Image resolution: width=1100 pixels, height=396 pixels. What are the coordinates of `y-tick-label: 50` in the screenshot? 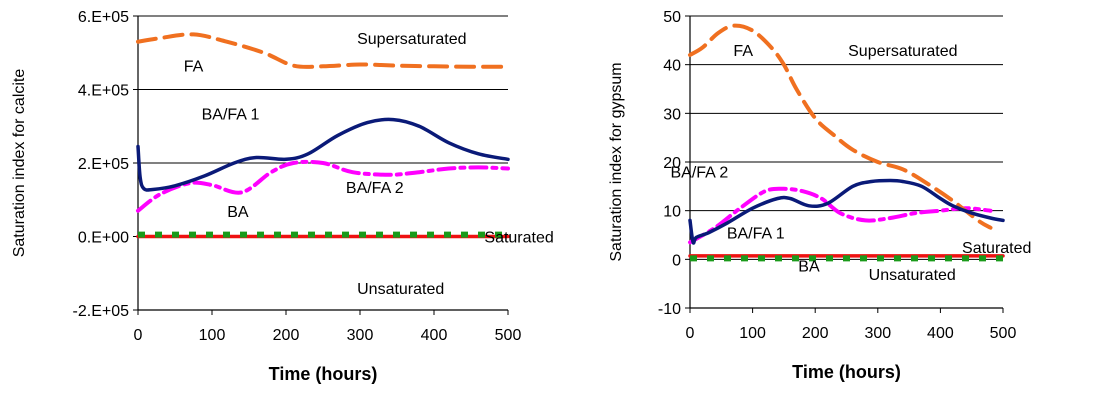 It's located at (672, 17).